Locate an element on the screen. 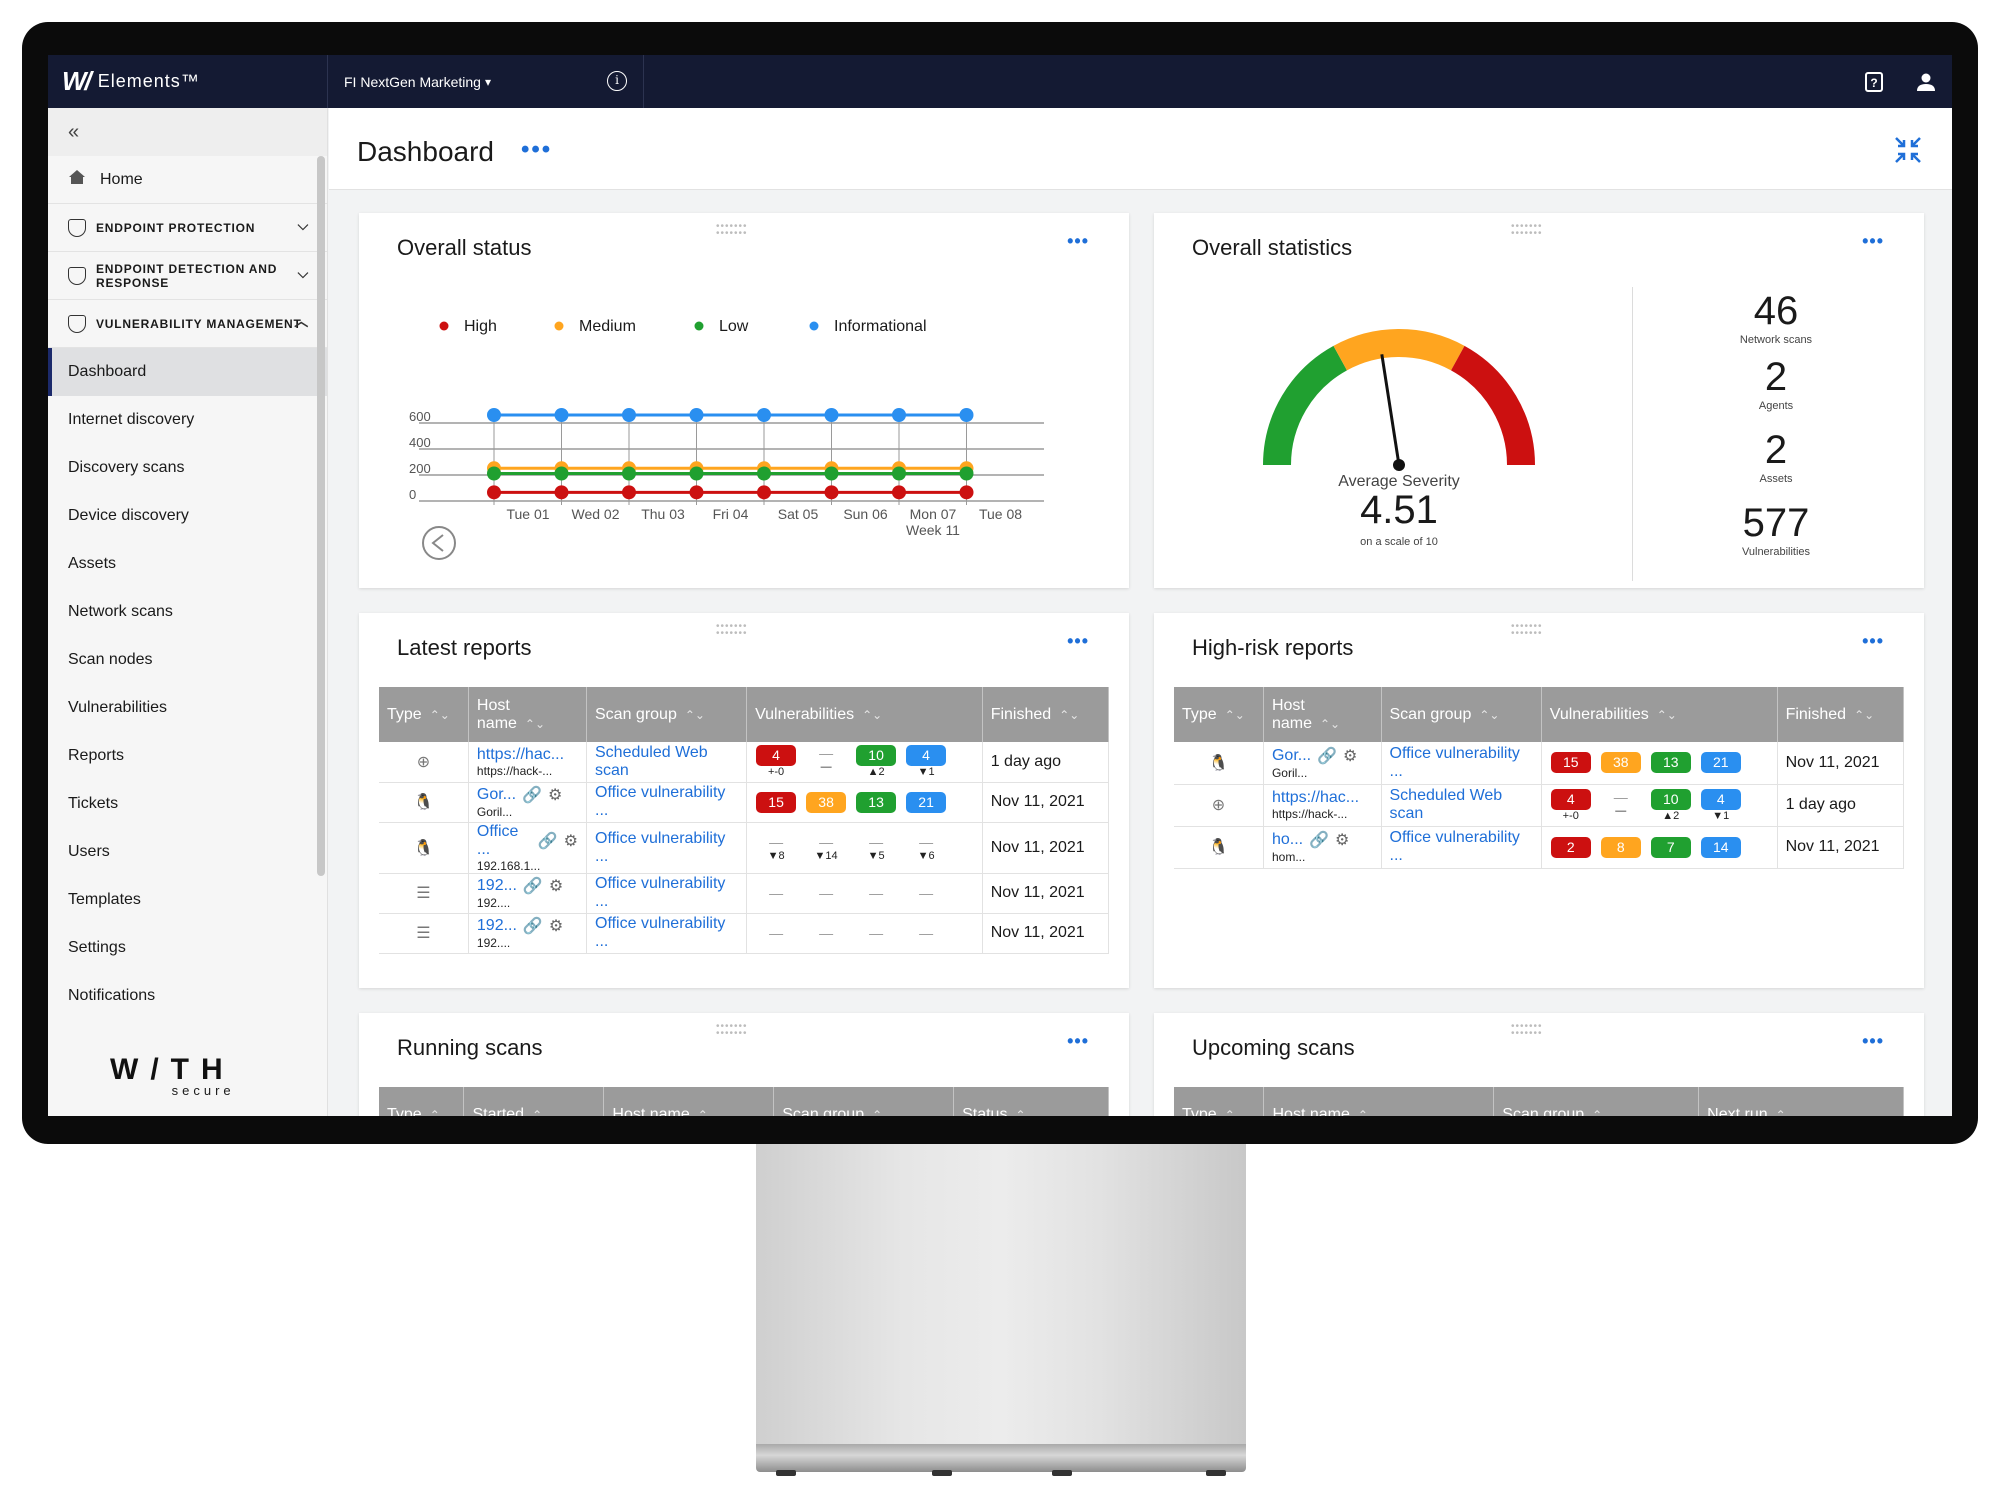 Image resolution: width=2000 pixels, height=1509 pixels. sidebar-item-device-discovery: Device discovery is located at coordinates (187, 516).